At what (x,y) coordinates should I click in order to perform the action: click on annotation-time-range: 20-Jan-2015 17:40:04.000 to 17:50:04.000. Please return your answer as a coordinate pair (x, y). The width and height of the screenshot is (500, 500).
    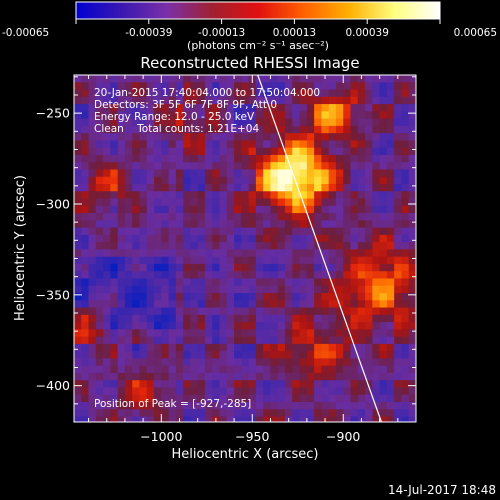
    Looking at the image, I should click on (207, 93).